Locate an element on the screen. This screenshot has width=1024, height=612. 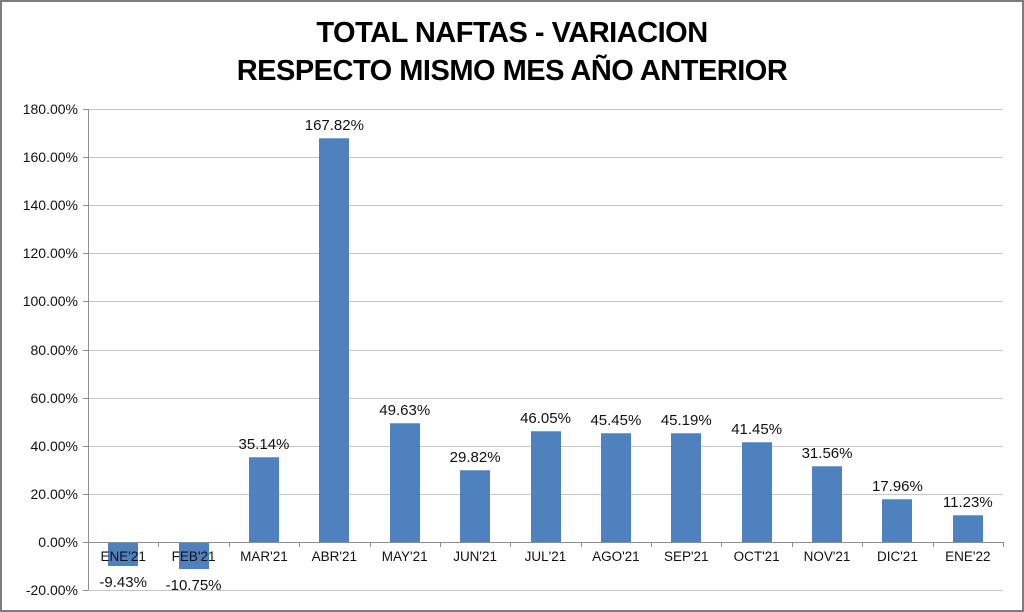
bar-MAY'21 is located at coordinates (404, 482).